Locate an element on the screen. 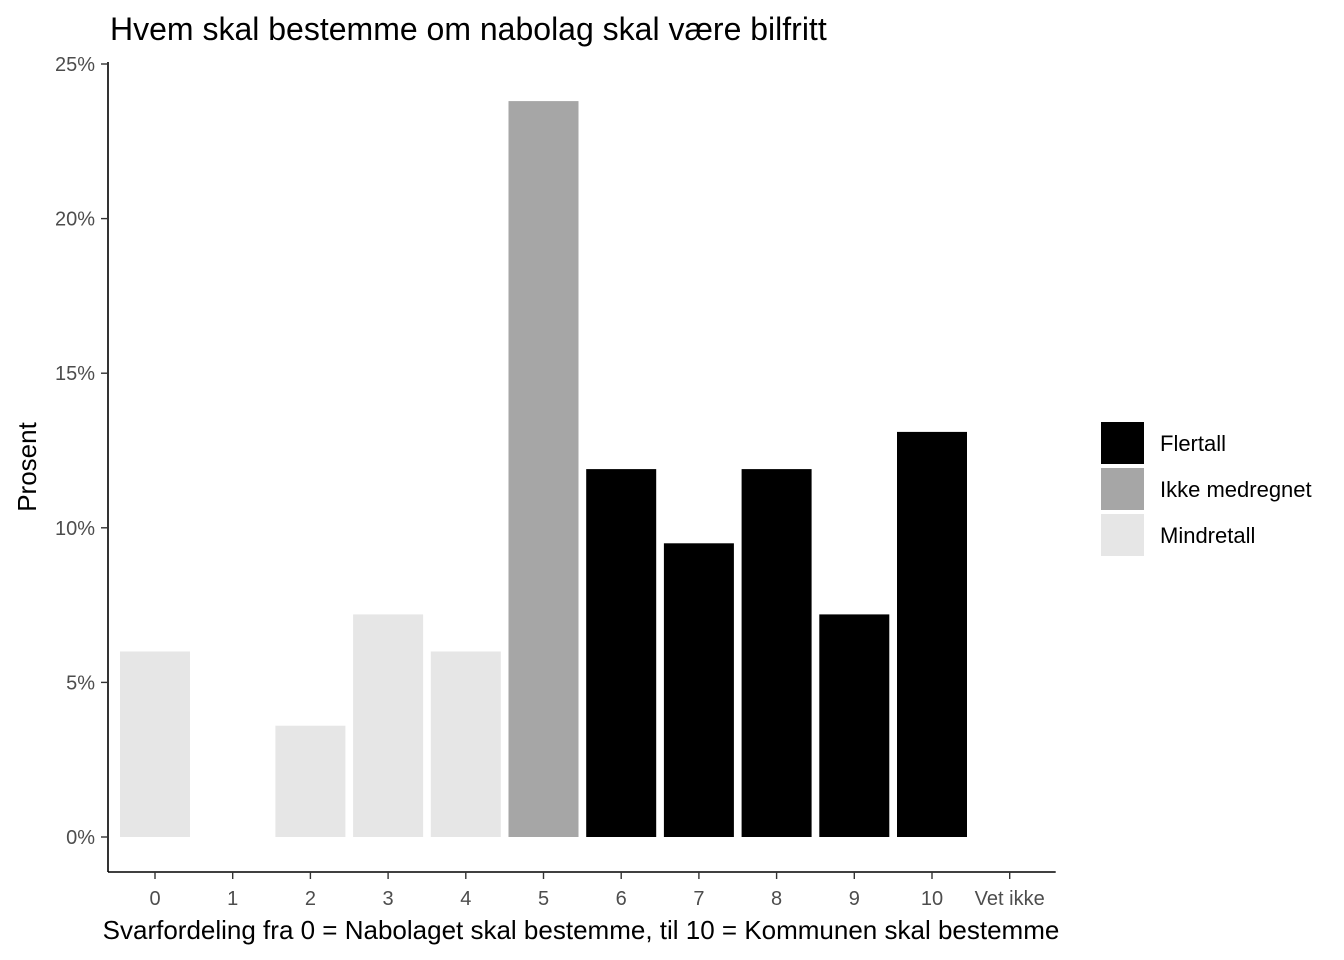 The image size is (1344, 960). legend: Flertall Ikke medregnet Mindretall is located at coordinates (1206, 489).